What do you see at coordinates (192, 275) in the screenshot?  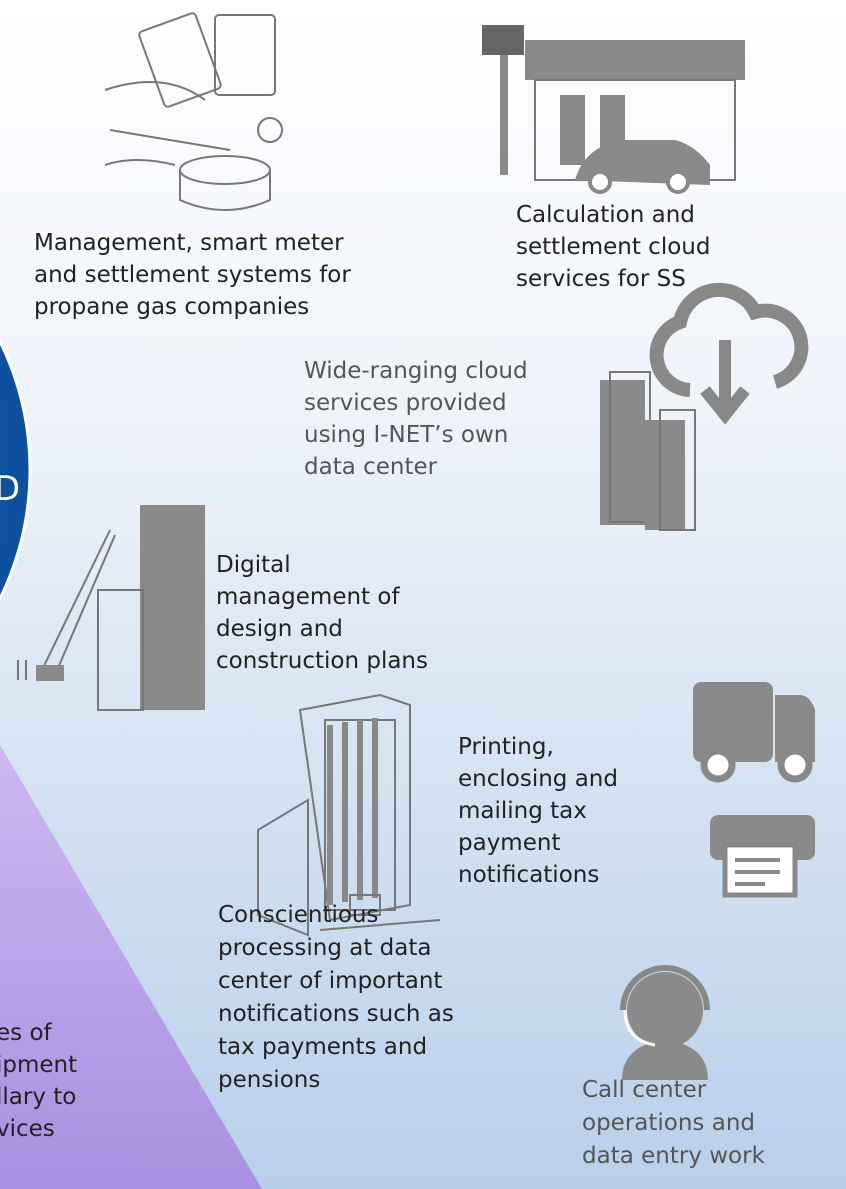 I see `caption-line: and settlement systems for` at bounding box center [192, 275].